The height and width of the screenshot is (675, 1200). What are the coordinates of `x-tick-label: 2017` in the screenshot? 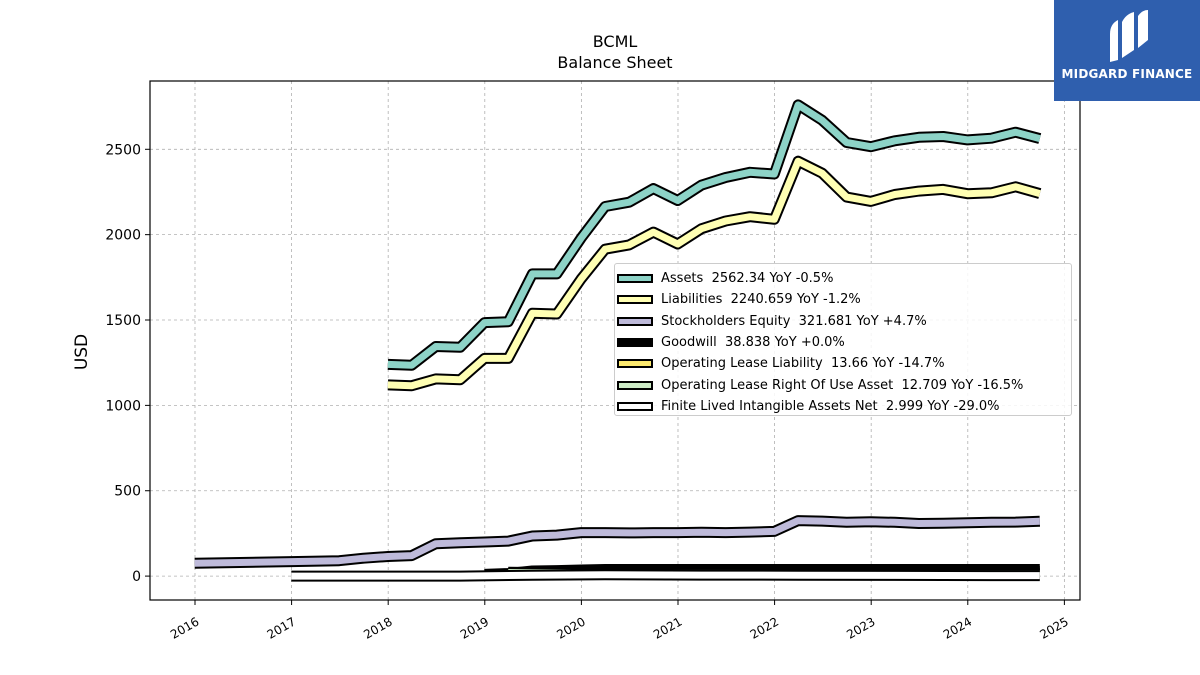 It's located at (281, 627).